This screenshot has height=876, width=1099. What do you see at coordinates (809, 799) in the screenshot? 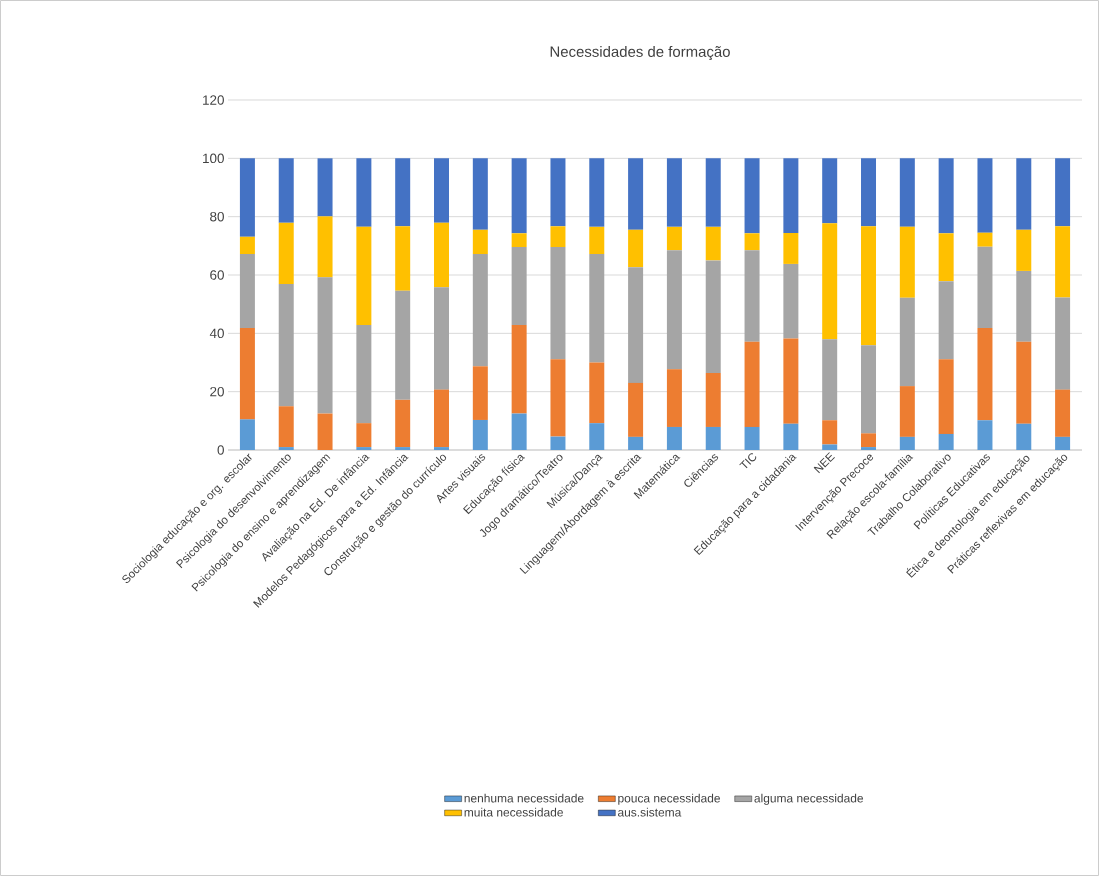
I see `legend-label: alguma necessidade` at bounding box center [809, 799].